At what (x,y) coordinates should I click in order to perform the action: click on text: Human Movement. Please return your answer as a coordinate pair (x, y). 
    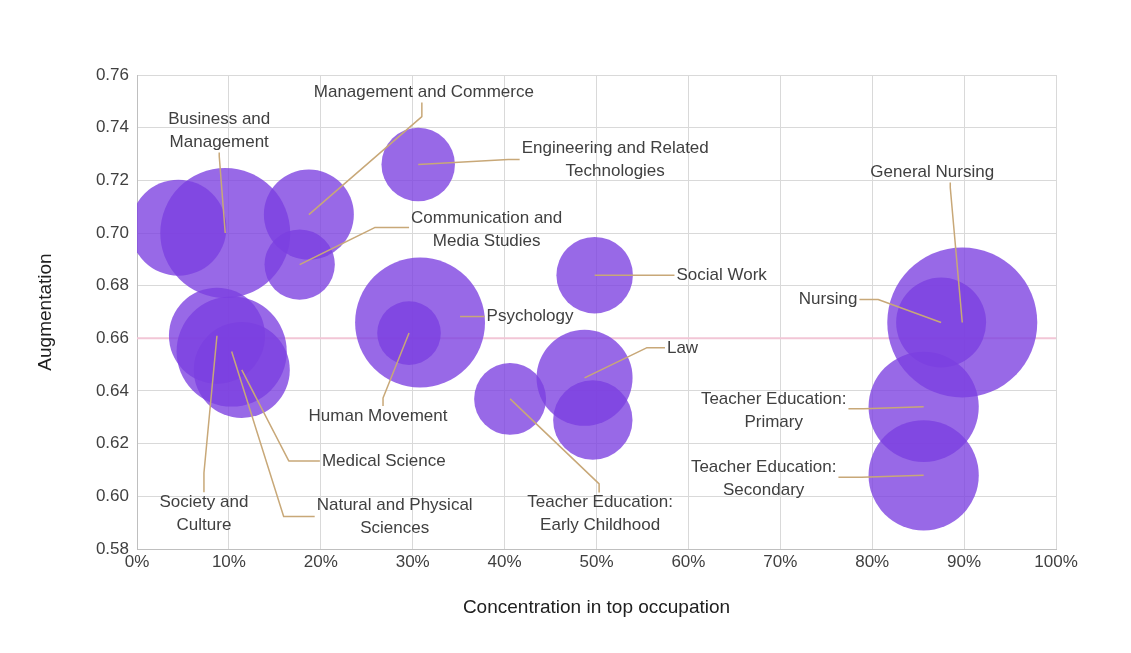
    Looking at the image, I should click on (378, 415).